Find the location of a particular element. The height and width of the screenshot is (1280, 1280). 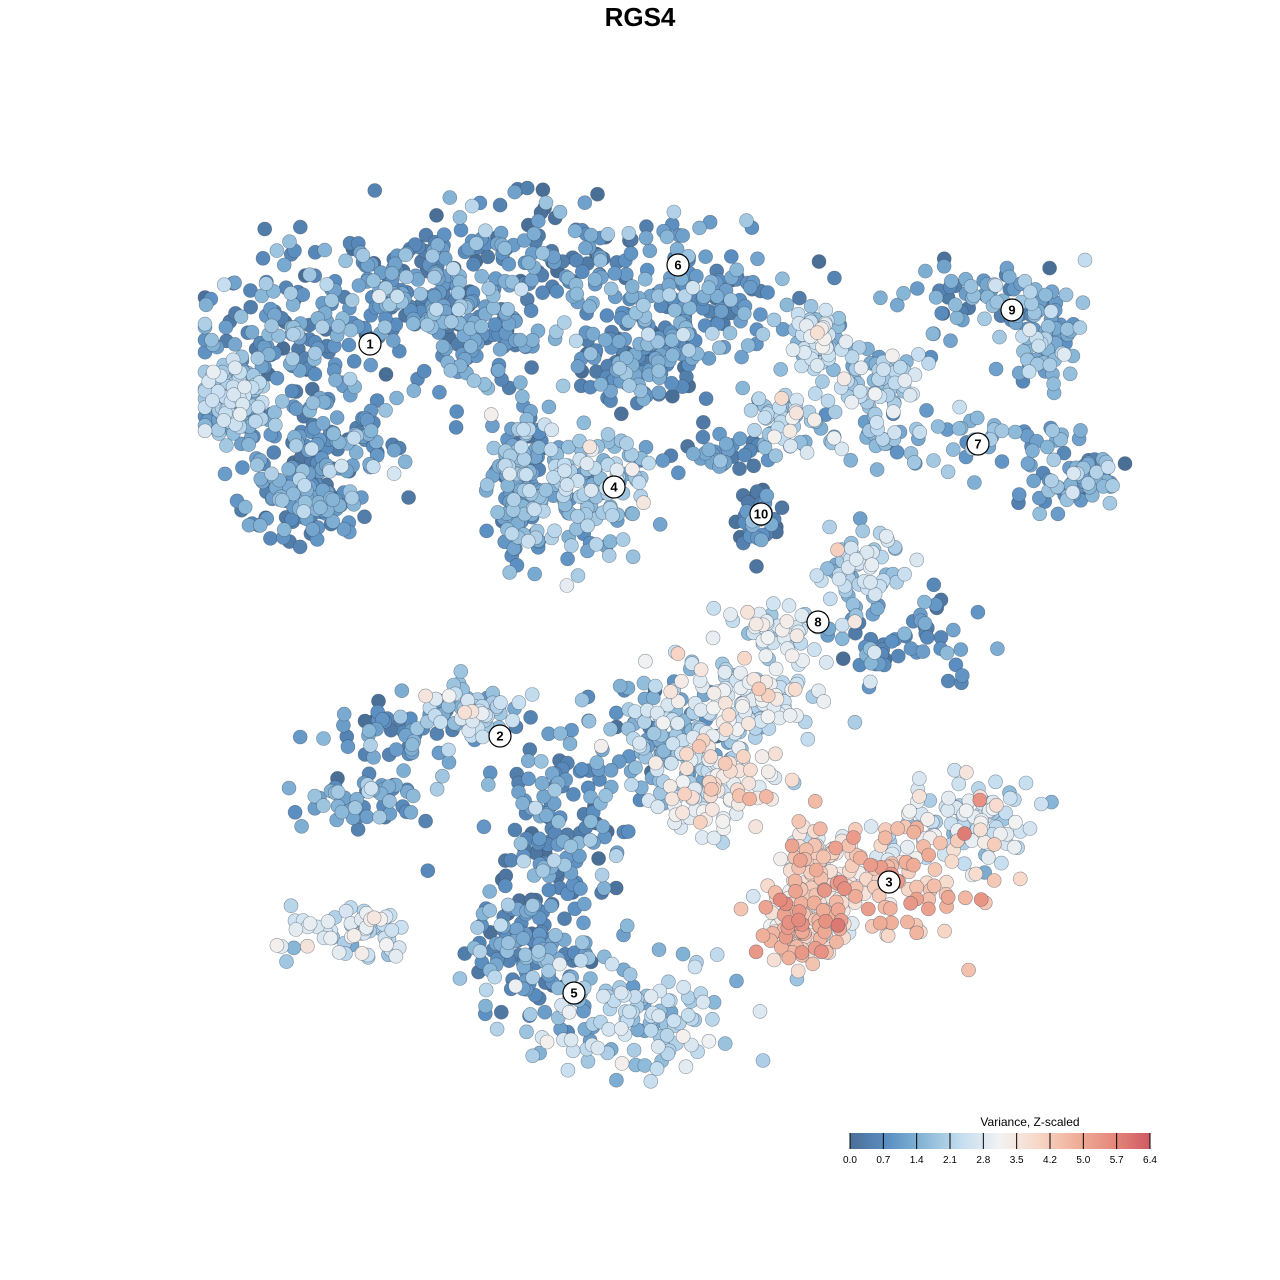

colorbar-tick-label: 2.1 is located at coordinates (950, 1160).